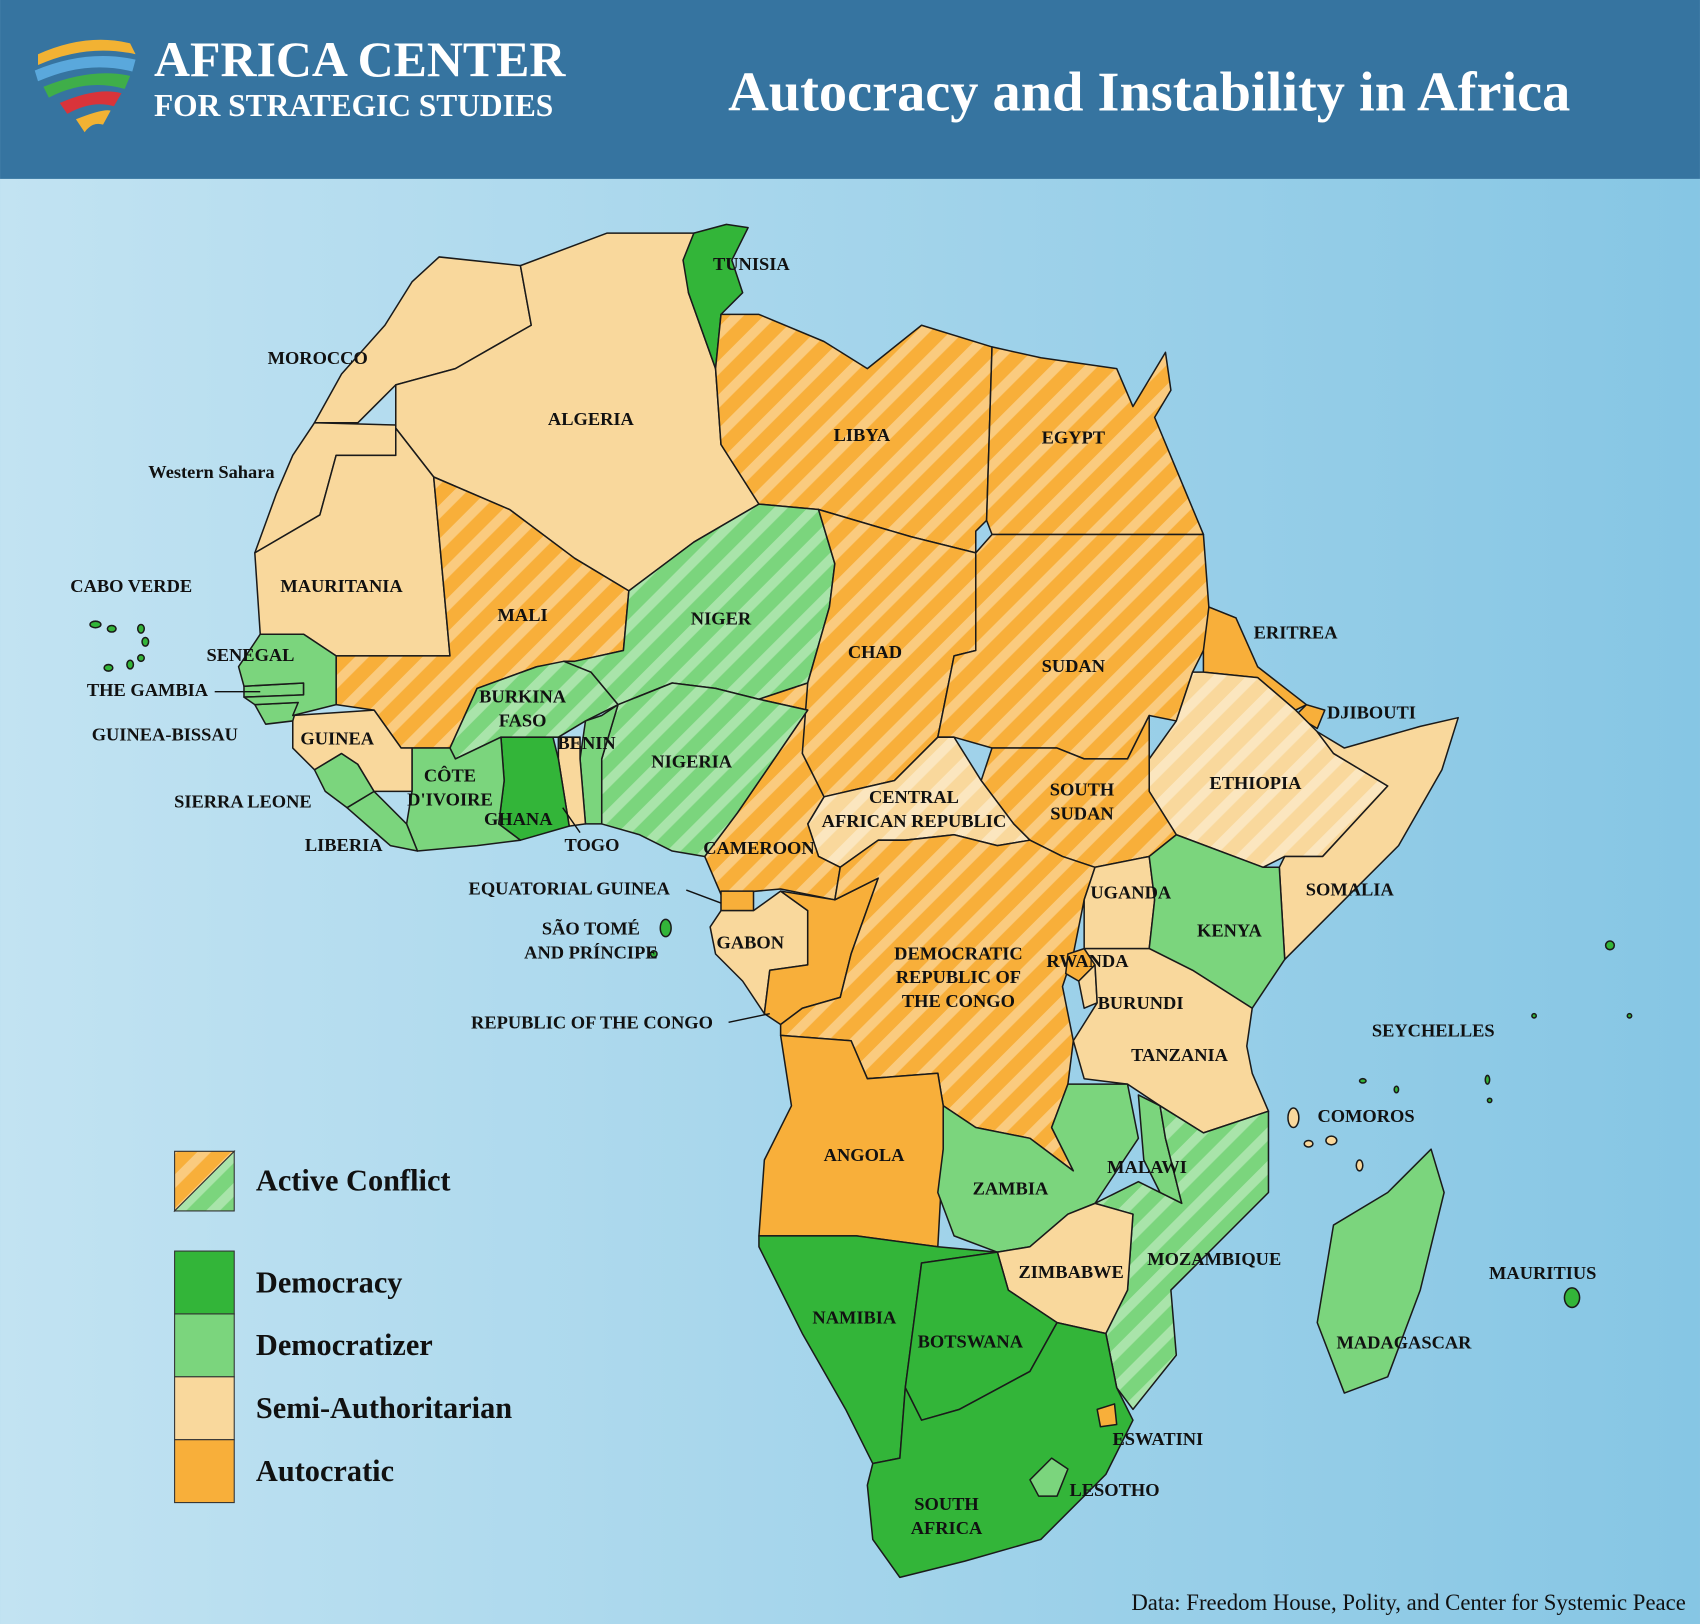 This screenshot has height=1624, width=1700. I want to click on legend-label: Democracy, so click(329, 1282).